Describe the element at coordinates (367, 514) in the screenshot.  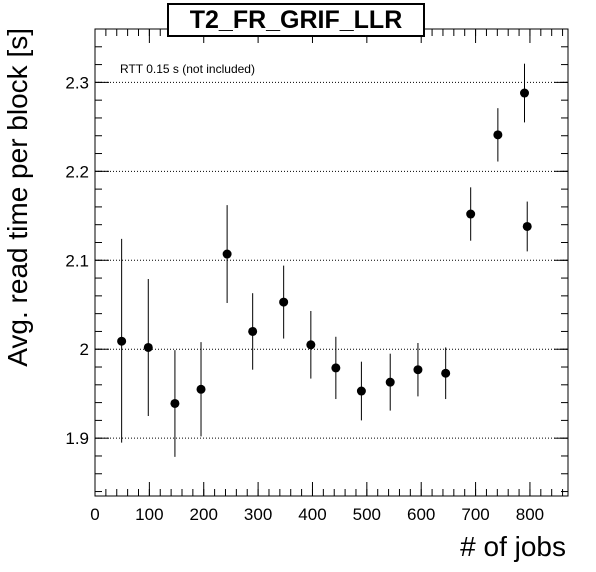
I see `x-tick-label: 500` at that location.